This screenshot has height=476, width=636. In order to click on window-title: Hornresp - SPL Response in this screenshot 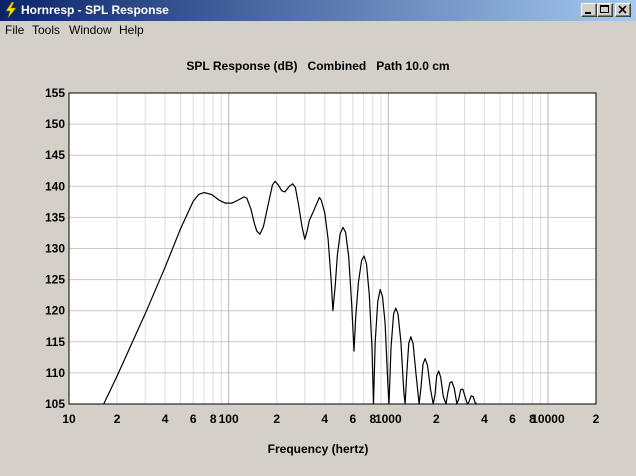, I will do `click(95, 10)`.